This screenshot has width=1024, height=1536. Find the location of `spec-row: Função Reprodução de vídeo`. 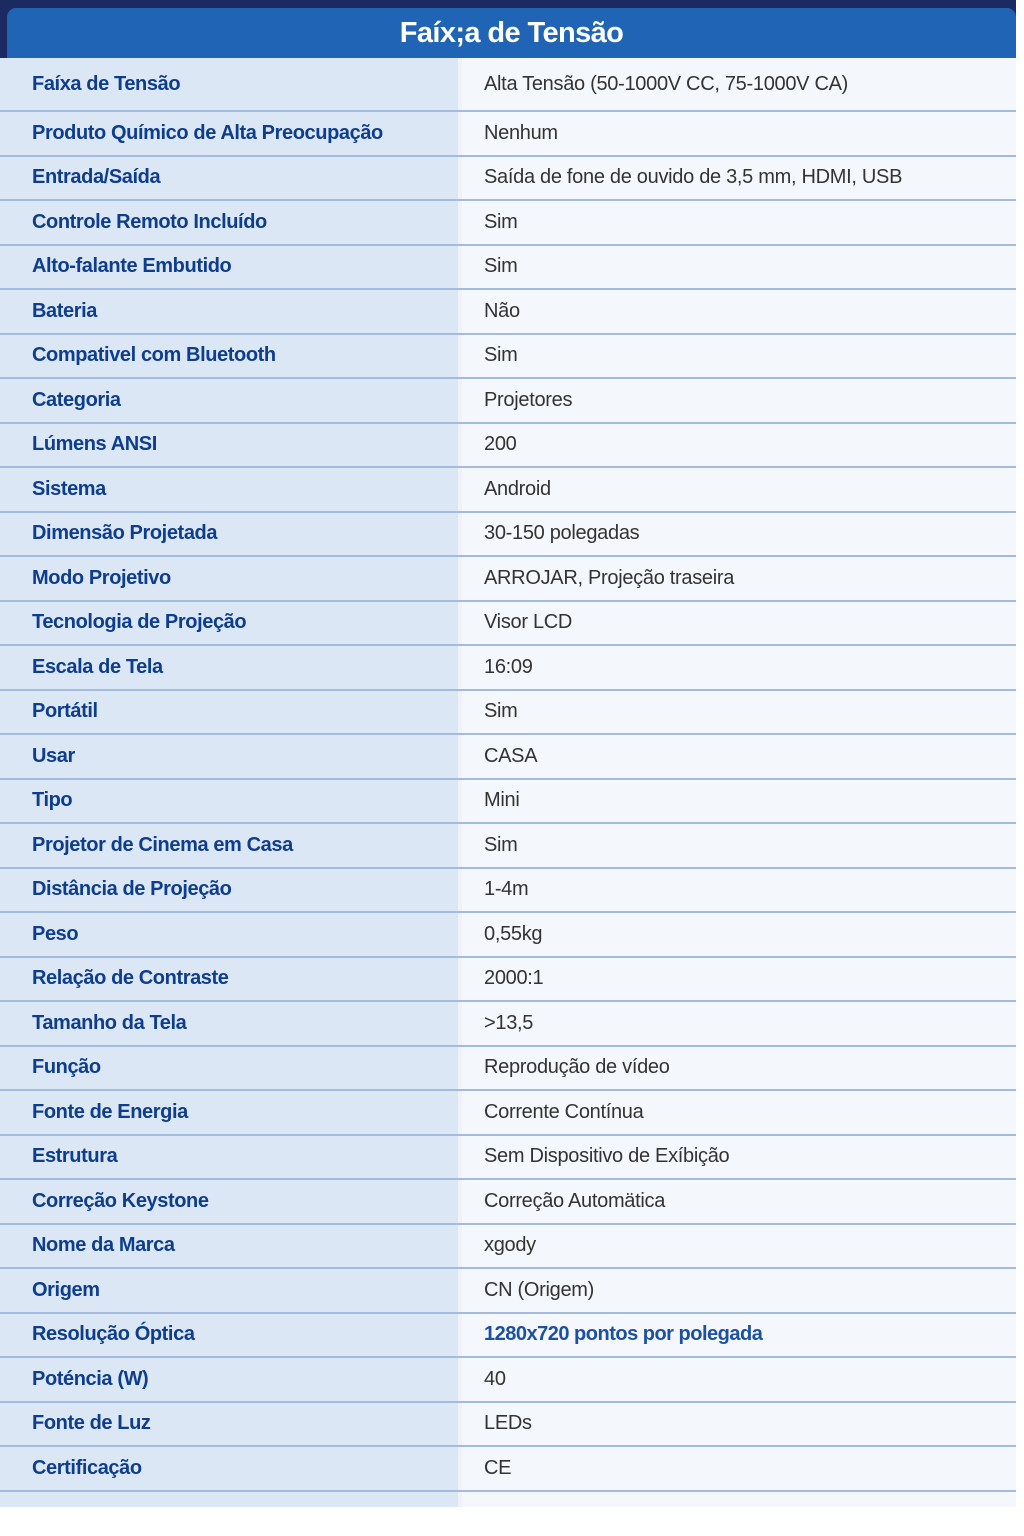

spec-row: Função Reprodução de vídeo is located at coordinates (508, 1068).